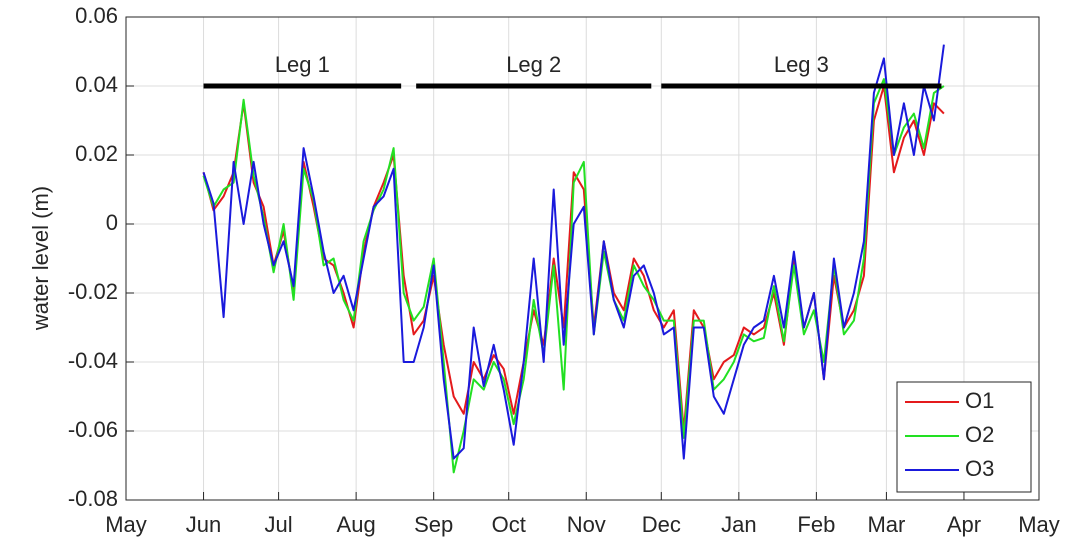 Image resolution: width=1077 pixels, height=550 pixels. What do you see at coordinates (533, 64) in the screenshot?
I see `leg-label: Leg 2` at bounding box center [533, 64].